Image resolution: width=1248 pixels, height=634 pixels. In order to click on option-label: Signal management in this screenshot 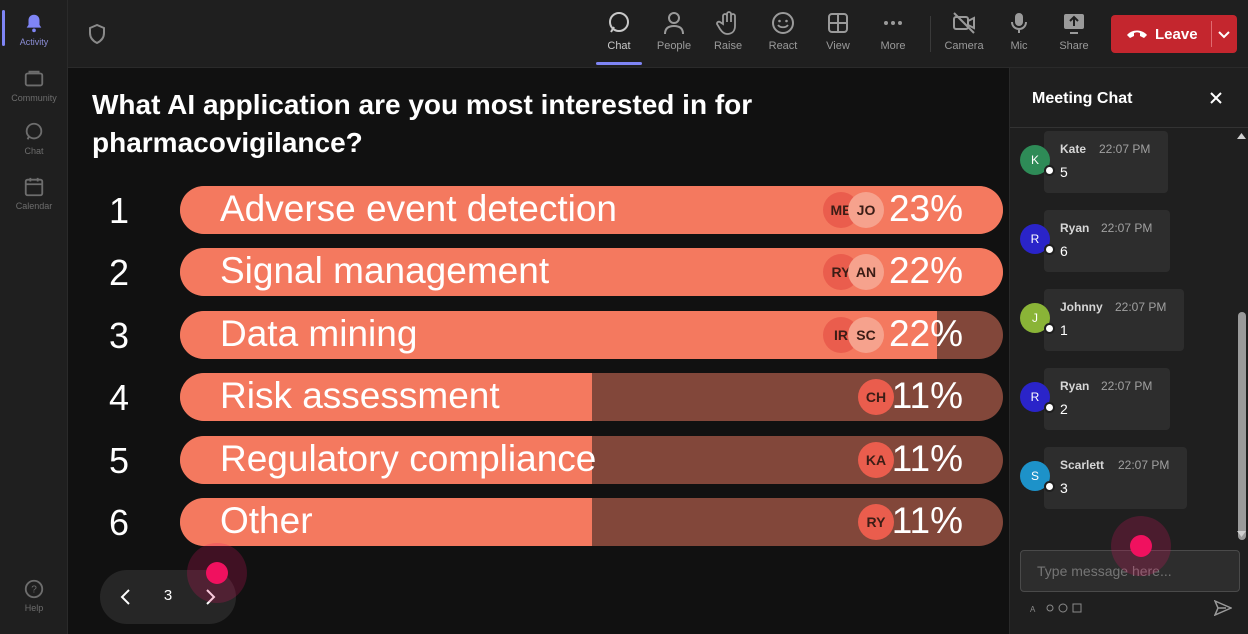, I will do `click(385, 270)`.